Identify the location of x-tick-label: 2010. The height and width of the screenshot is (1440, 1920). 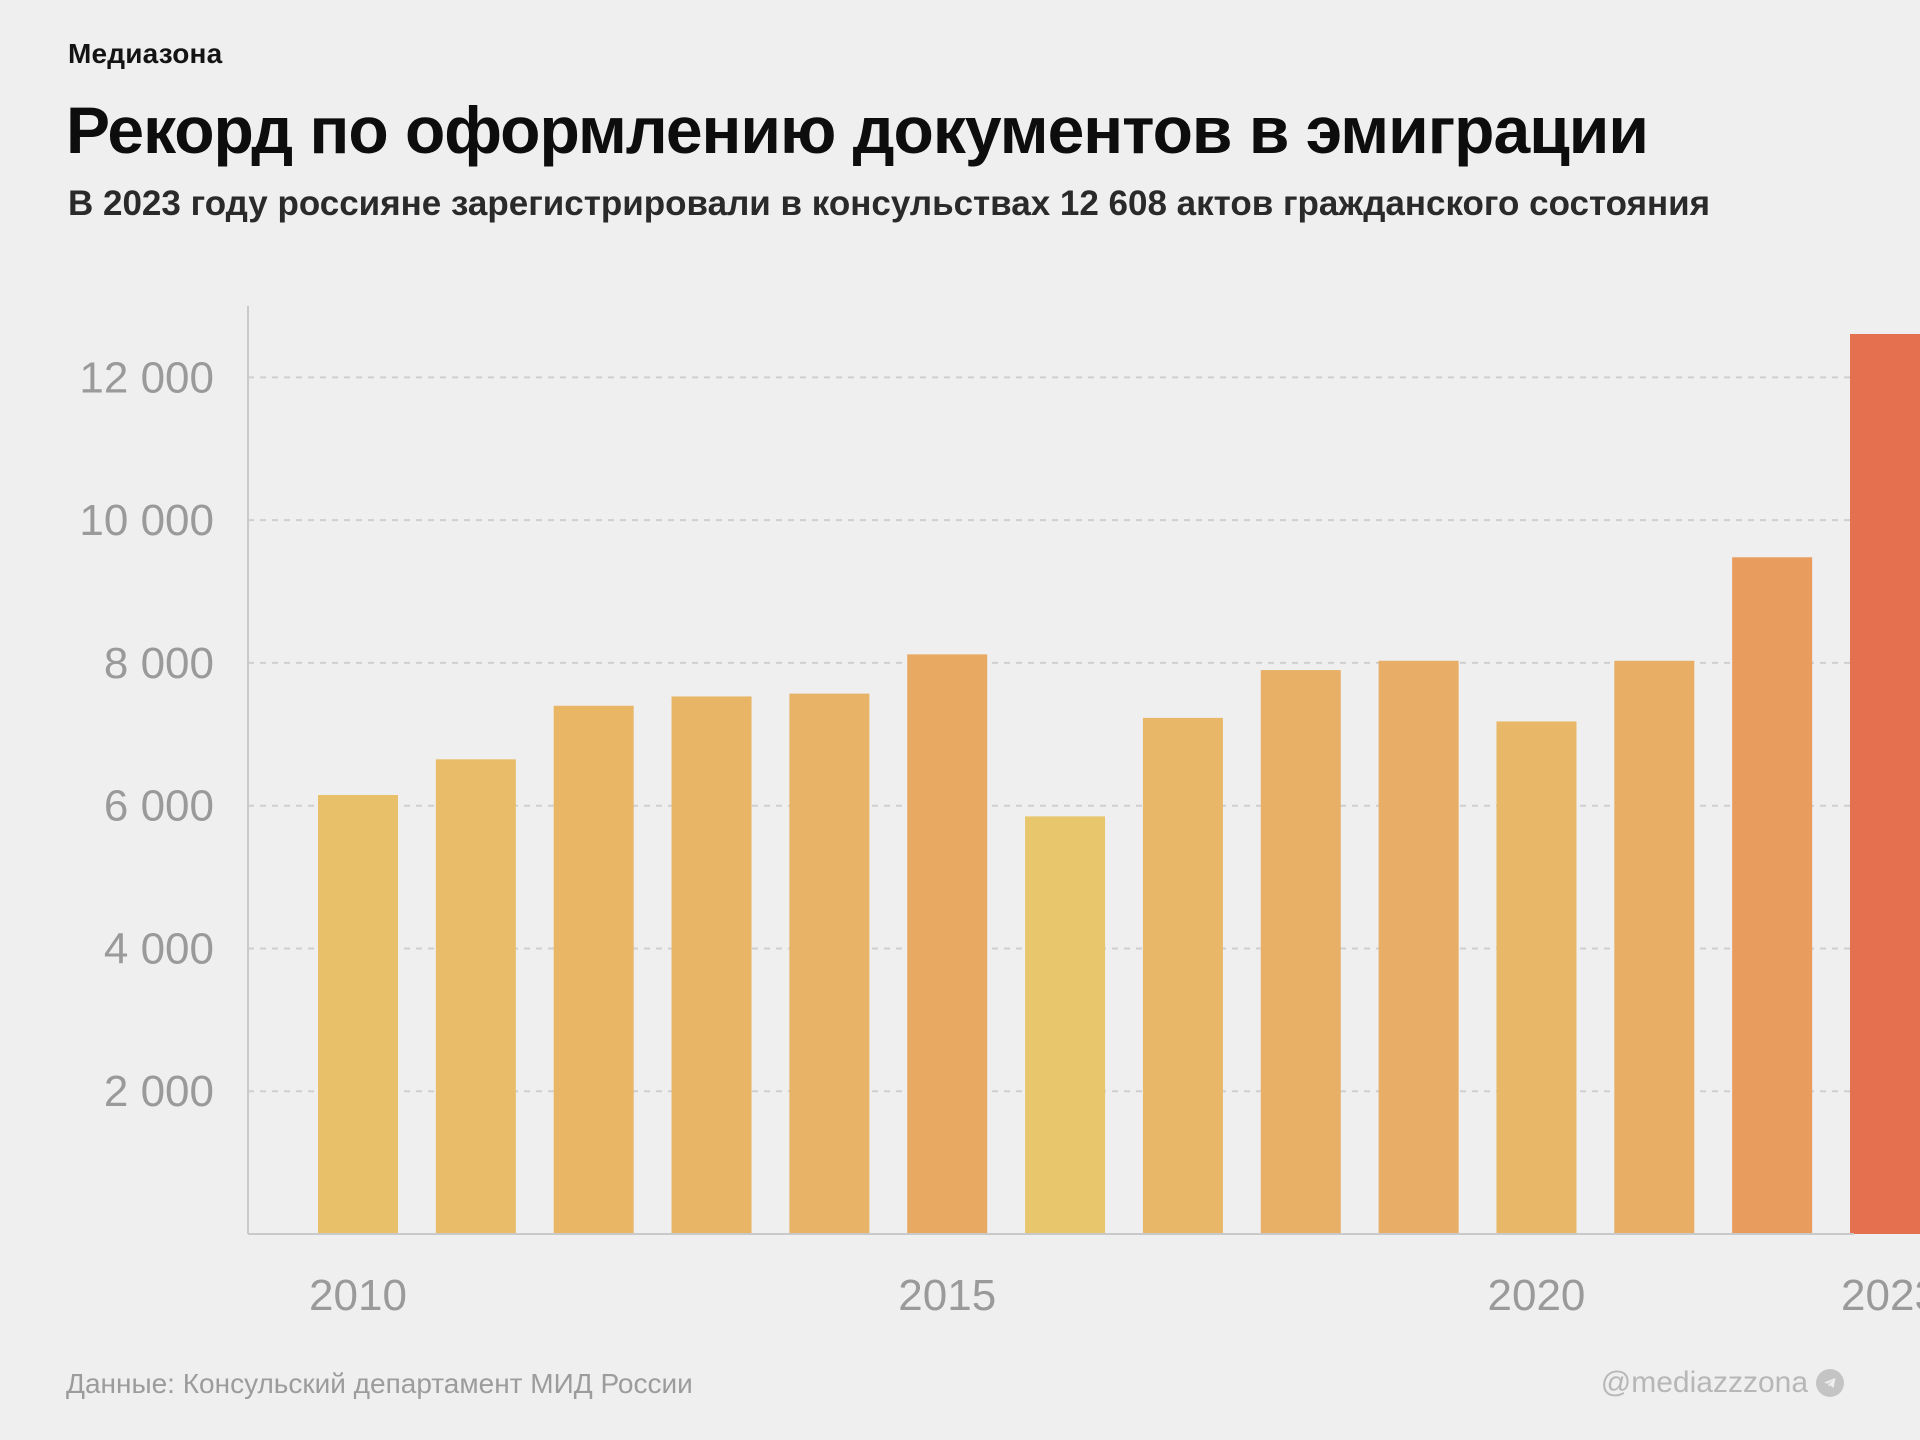
(358, 1295).